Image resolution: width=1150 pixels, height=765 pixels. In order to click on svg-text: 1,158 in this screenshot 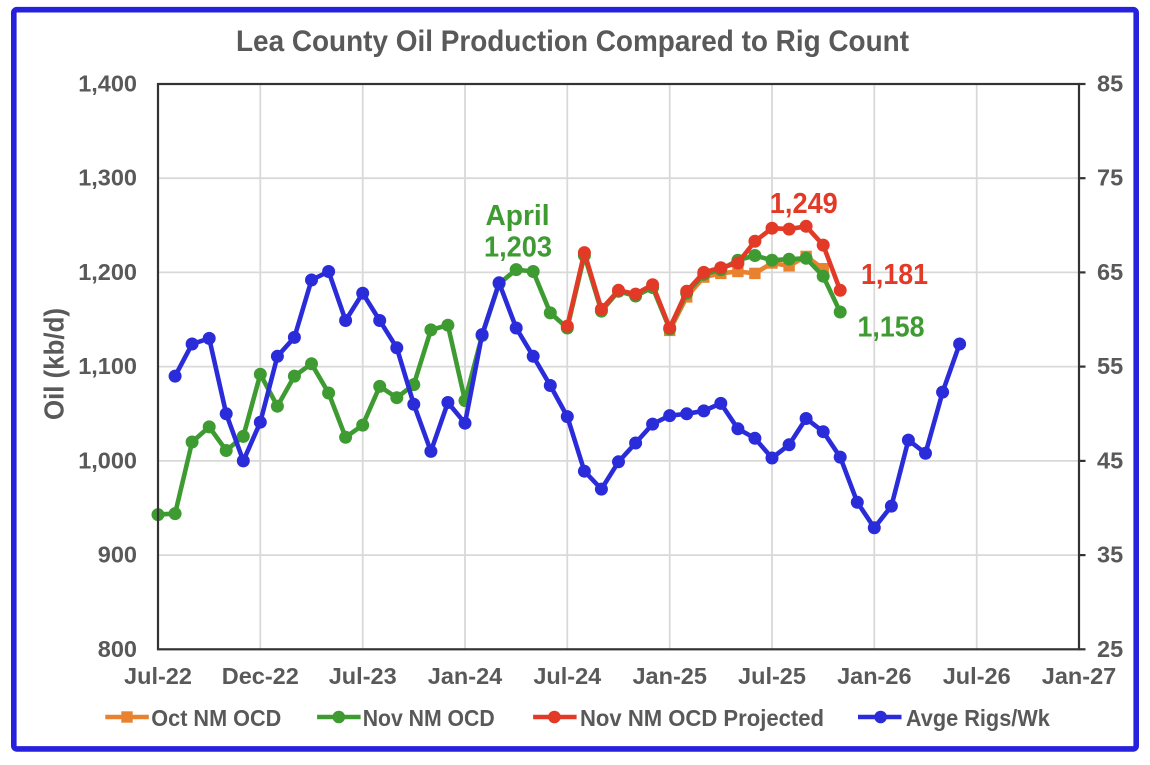, I will do `click(891, 328)`.